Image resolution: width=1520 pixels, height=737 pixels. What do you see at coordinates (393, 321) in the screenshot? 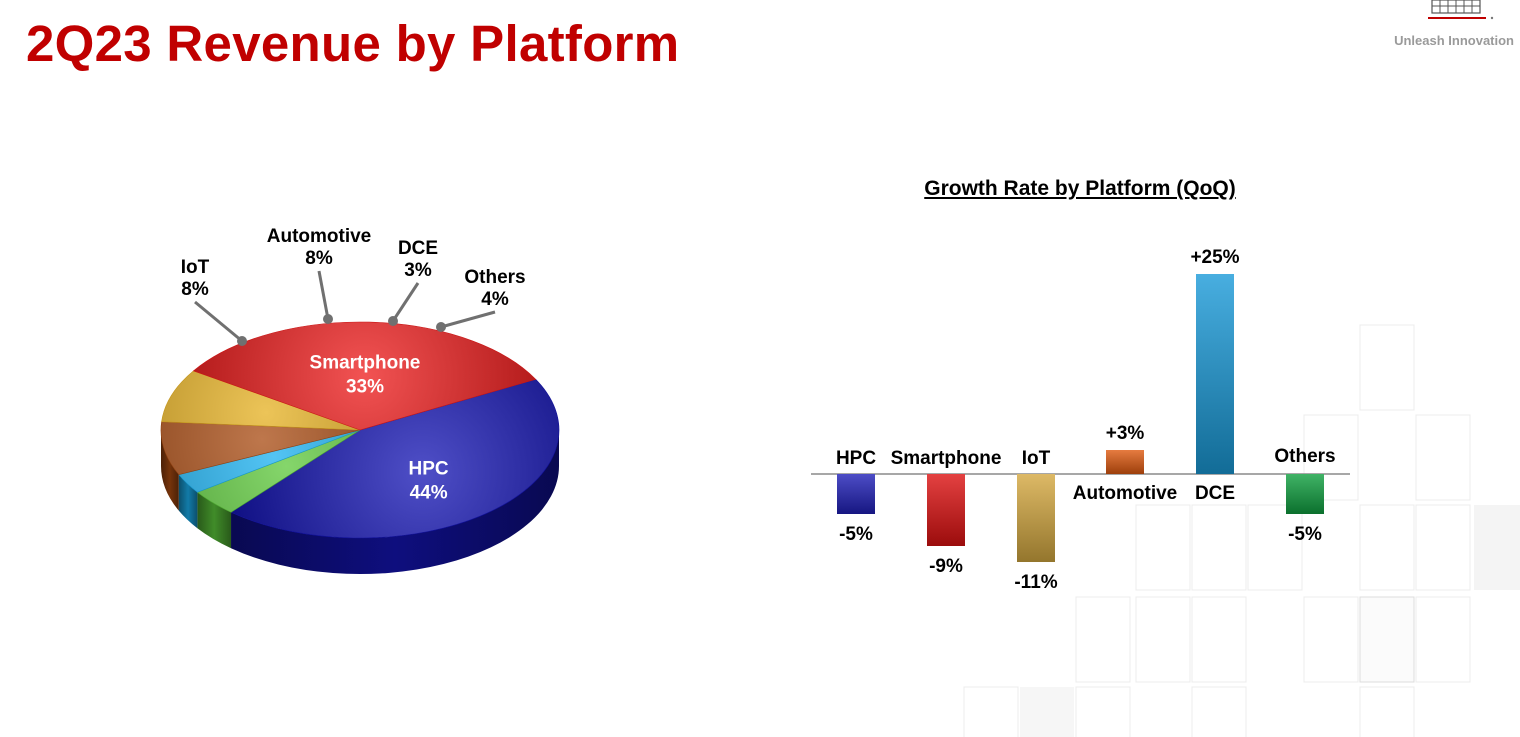
I see `pie-leader-dot-dce` at bounding box center [393, 321].